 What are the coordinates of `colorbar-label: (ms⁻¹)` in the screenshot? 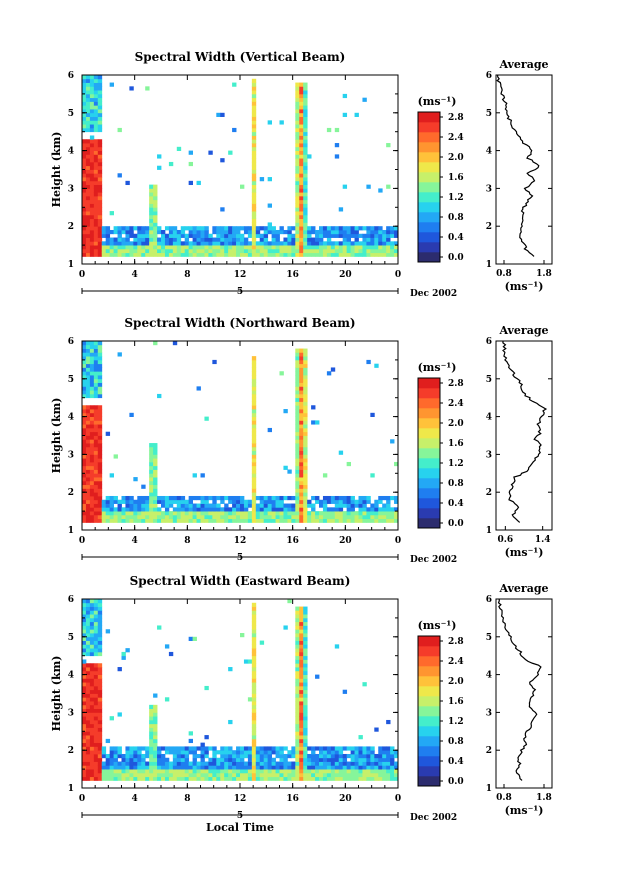 It's located at (437, 101).